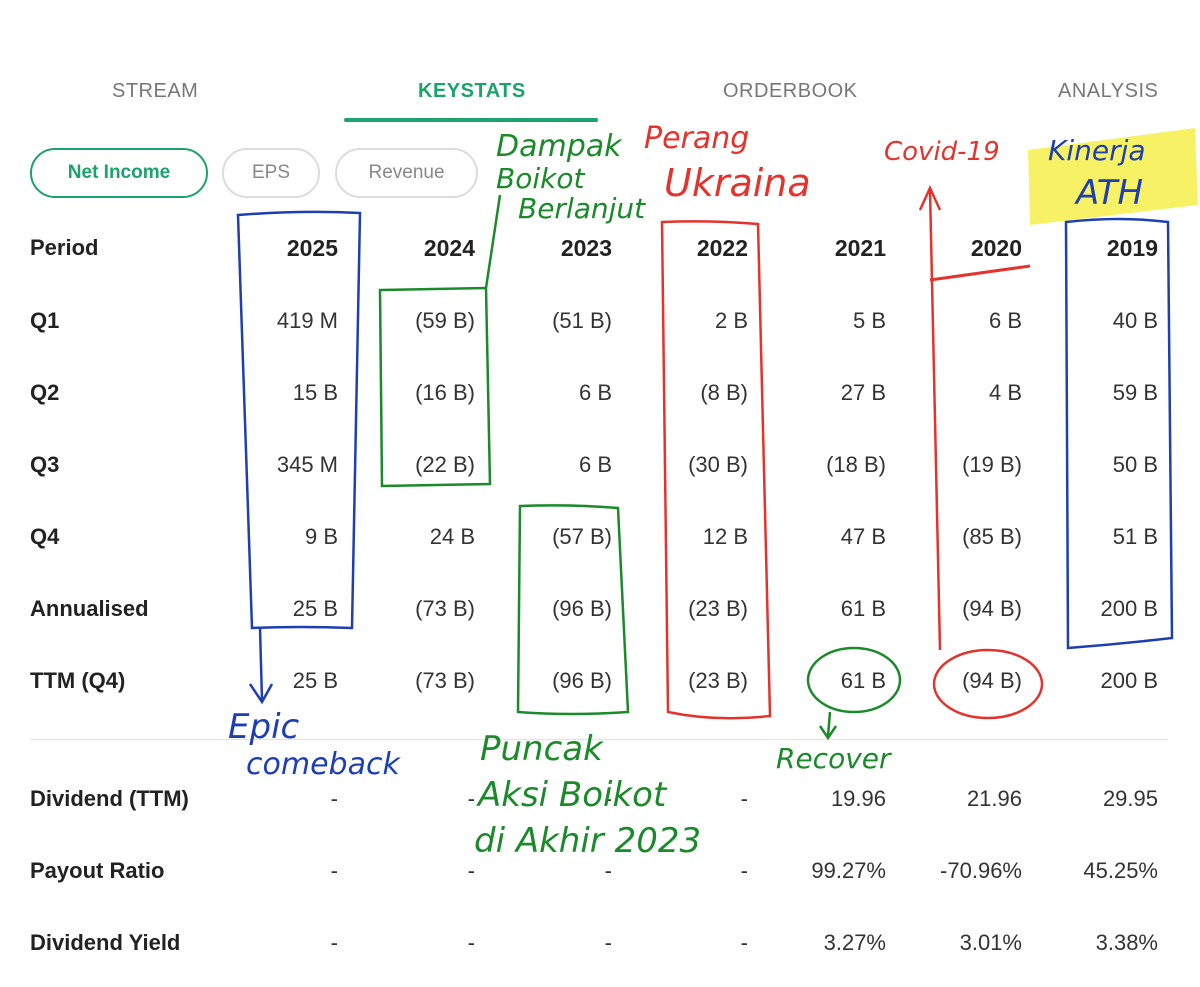  What do you see at coordinates (315, 392) in the screenshot?
I see `table-cell: 15 B` at bounding box center [315, 392].